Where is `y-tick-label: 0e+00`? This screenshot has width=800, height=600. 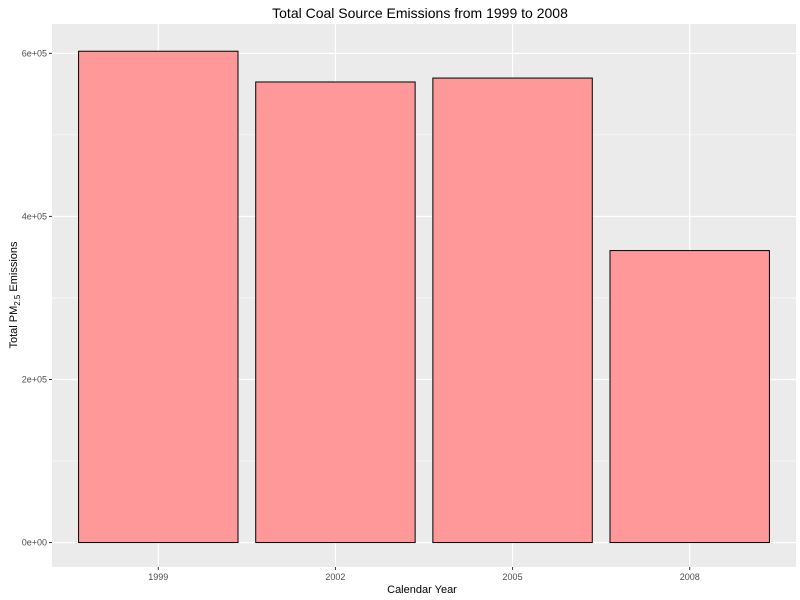
y-tick-label: 0e+00 is located at coordinates (34, 543).